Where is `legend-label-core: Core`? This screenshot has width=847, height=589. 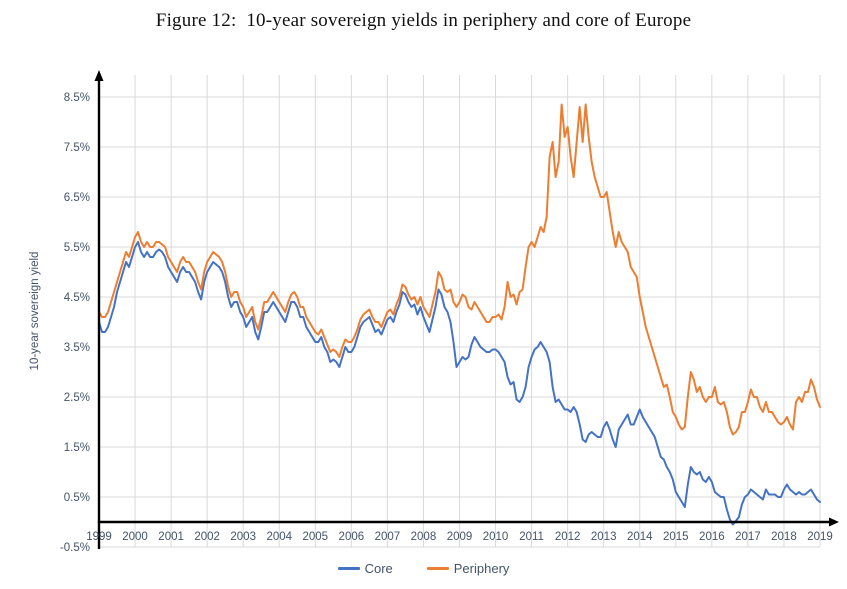 legend-label-core: Core is located at coordinates (378, 568).